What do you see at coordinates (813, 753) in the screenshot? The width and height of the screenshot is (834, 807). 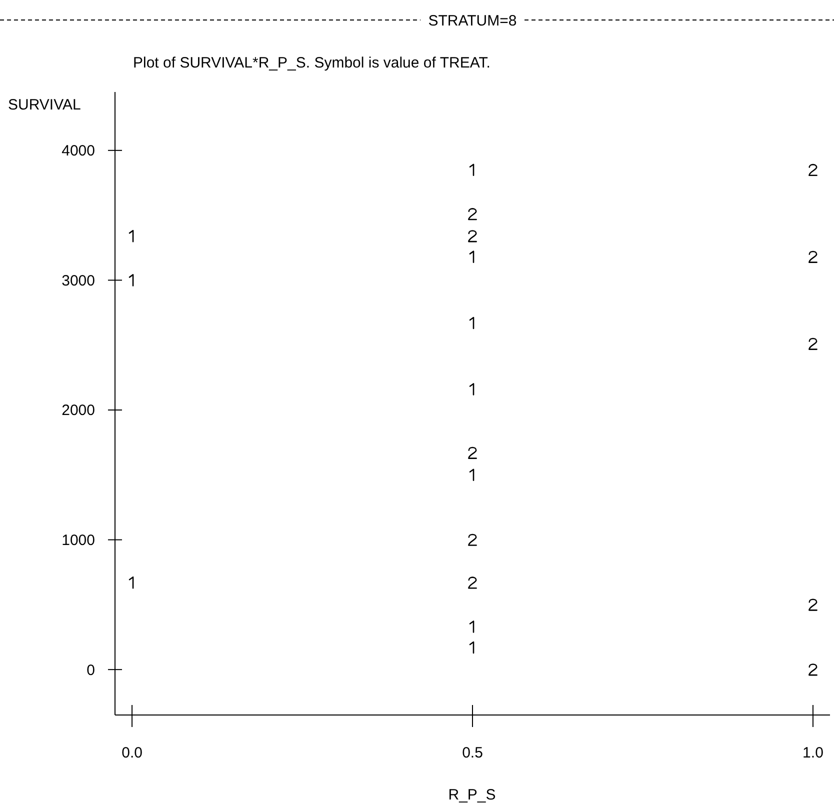 I see `x-tick-label: 1.0` at bounding box center [813, 753].